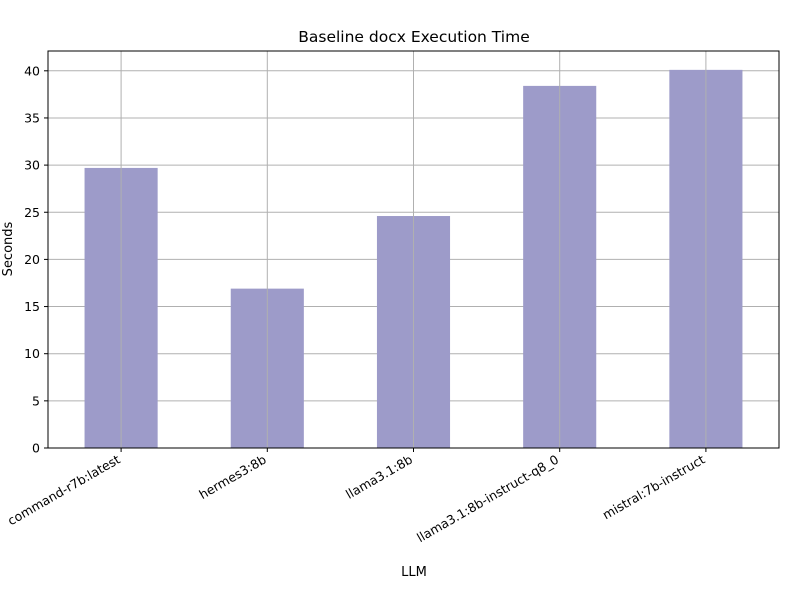 Image resolution: width=800 pixels, height=600 pixels. Describe the element at coordinates (232, 477) in the screenshot. I see `x-tick-label: hermes3:8b` at that location.